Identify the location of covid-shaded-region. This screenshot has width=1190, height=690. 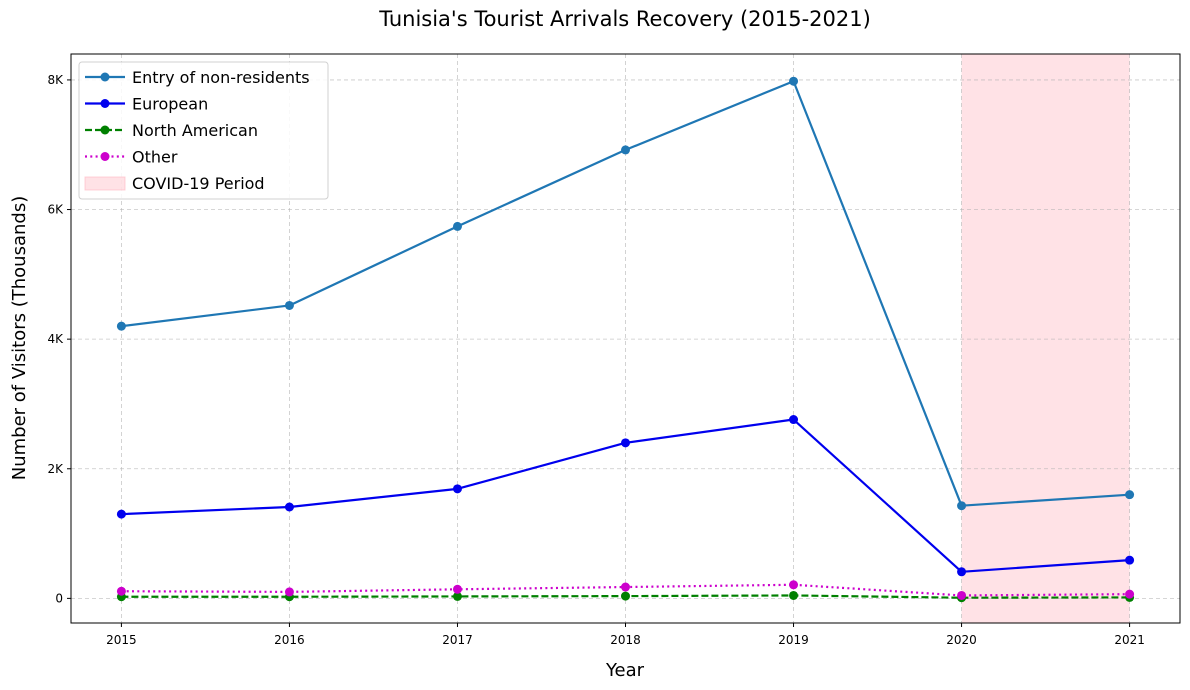
(1045, 338).